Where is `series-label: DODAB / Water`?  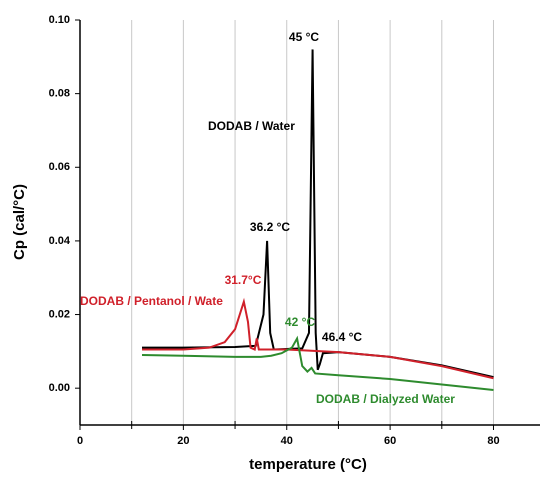
series-label: DODAB / Water is located at coordinates (251, 126).